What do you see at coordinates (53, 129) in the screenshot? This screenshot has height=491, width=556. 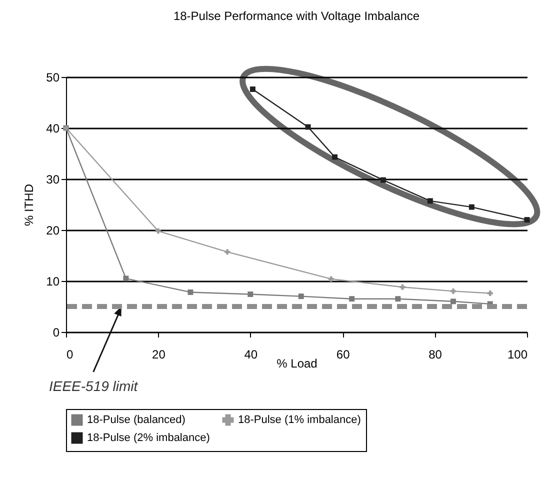 I see `y-tick-label: 40` at bounding box center [53, 129].